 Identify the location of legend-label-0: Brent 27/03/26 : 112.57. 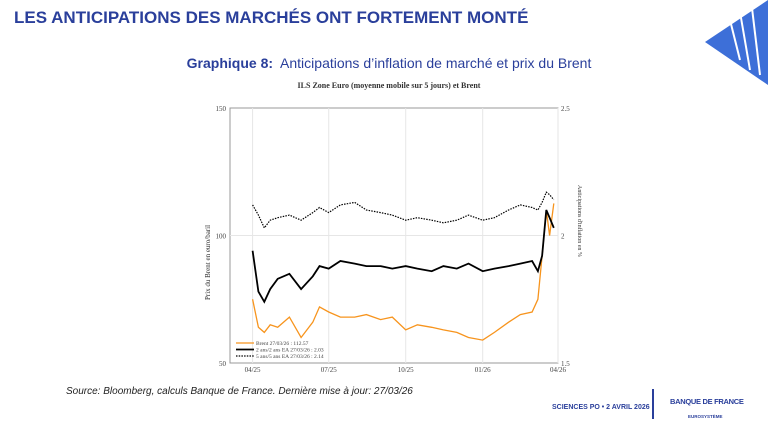
(282, 344).